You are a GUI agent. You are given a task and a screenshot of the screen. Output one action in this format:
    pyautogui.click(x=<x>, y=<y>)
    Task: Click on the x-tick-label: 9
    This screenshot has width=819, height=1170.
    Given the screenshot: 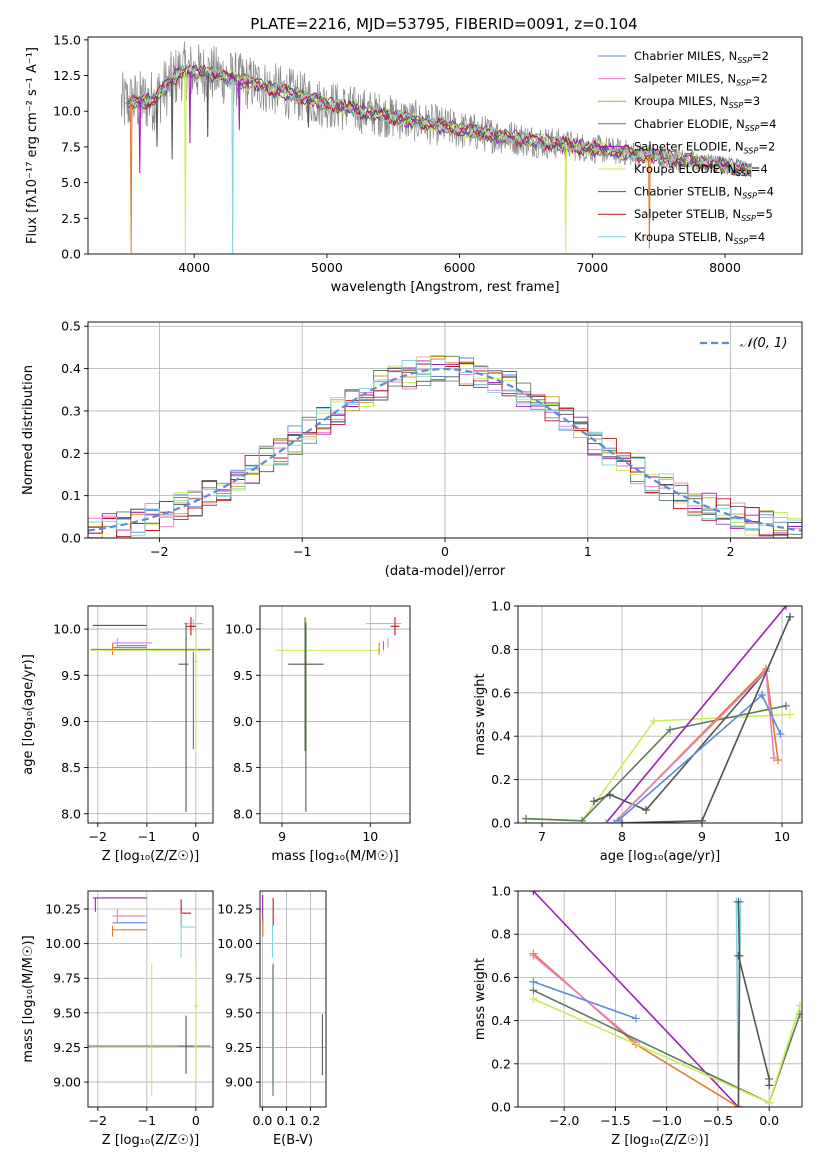 What is the action you would take?
    pyautogui.click(x=702, y=836)
    